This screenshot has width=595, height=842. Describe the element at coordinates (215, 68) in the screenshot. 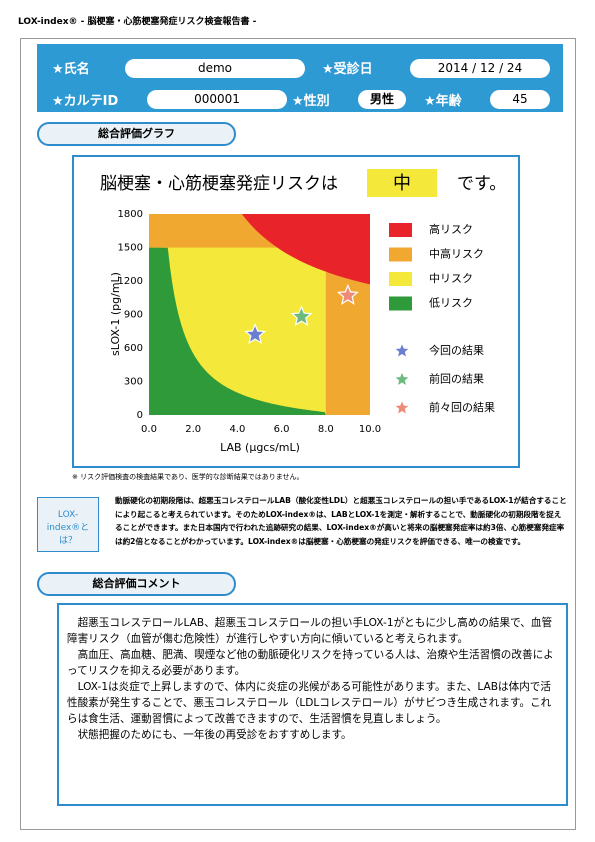

I see `name: demo` at that location.